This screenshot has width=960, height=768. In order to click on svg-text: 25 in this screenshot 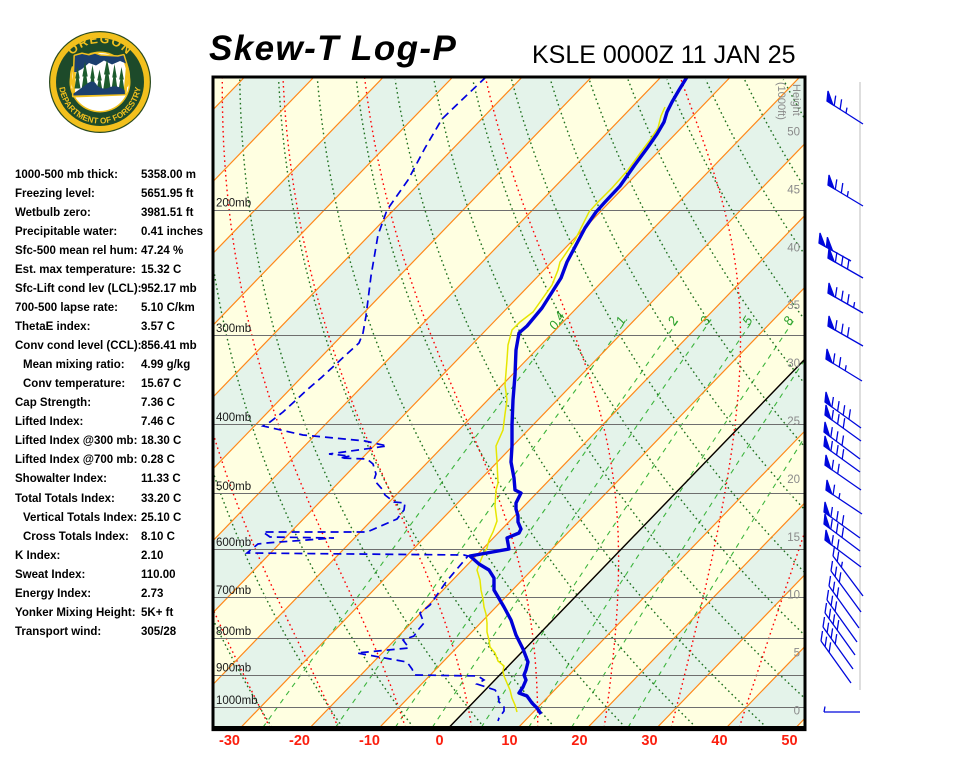, I will do `click(793, 422)`.